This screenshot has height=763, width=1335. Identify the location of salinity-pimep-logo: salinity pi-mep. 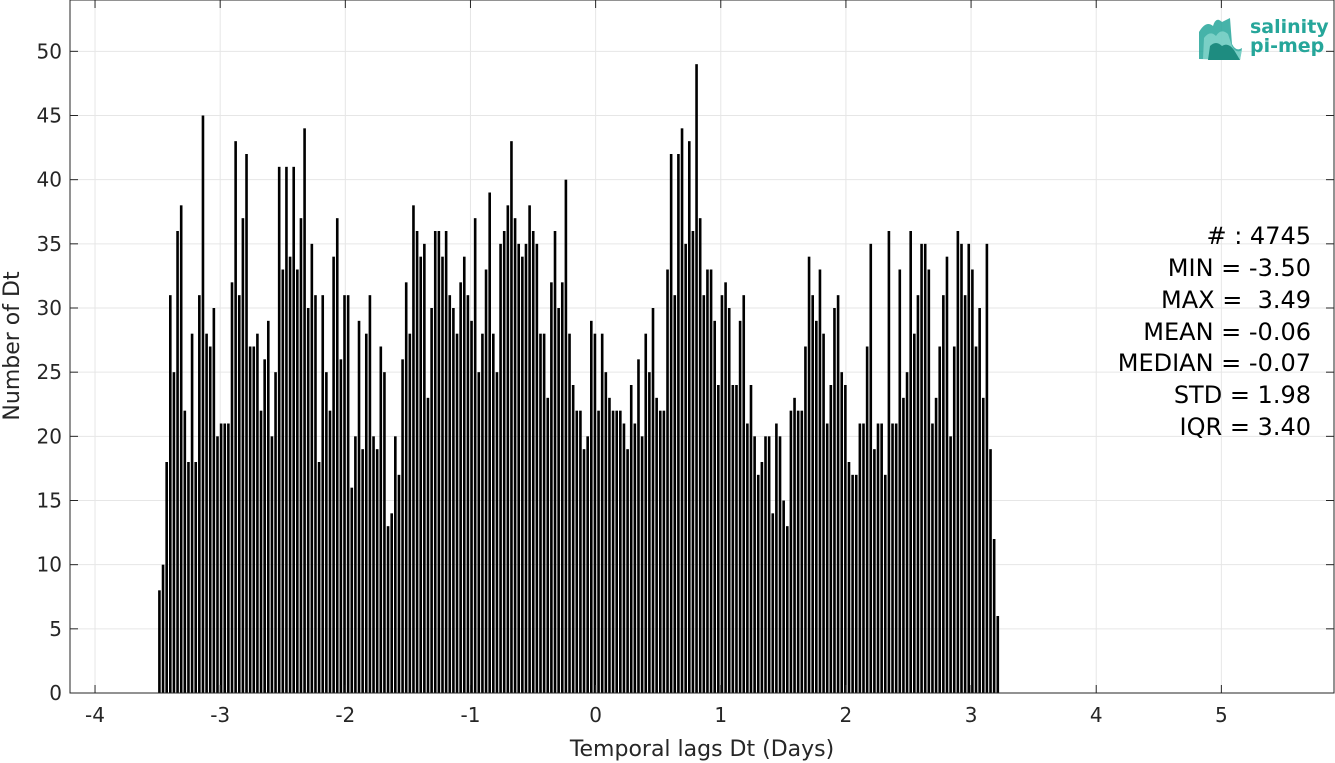
(1264, 38).